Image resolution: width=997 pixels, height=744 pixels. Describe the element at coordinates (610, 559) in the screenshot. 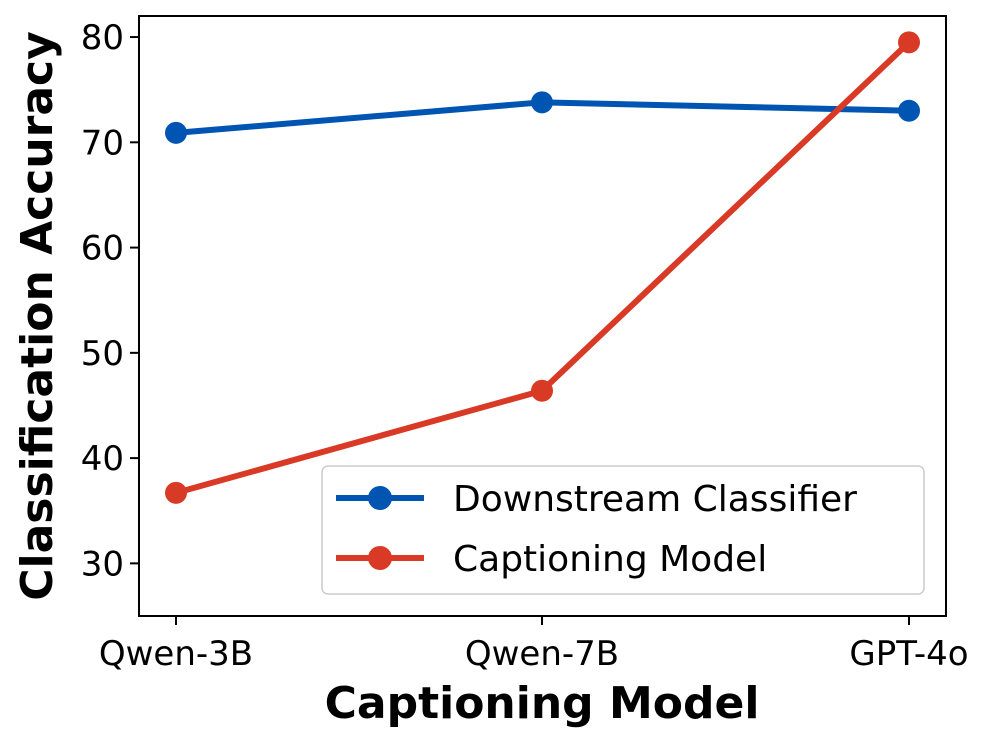

I see `legend-label: Captioning Model` at that location.